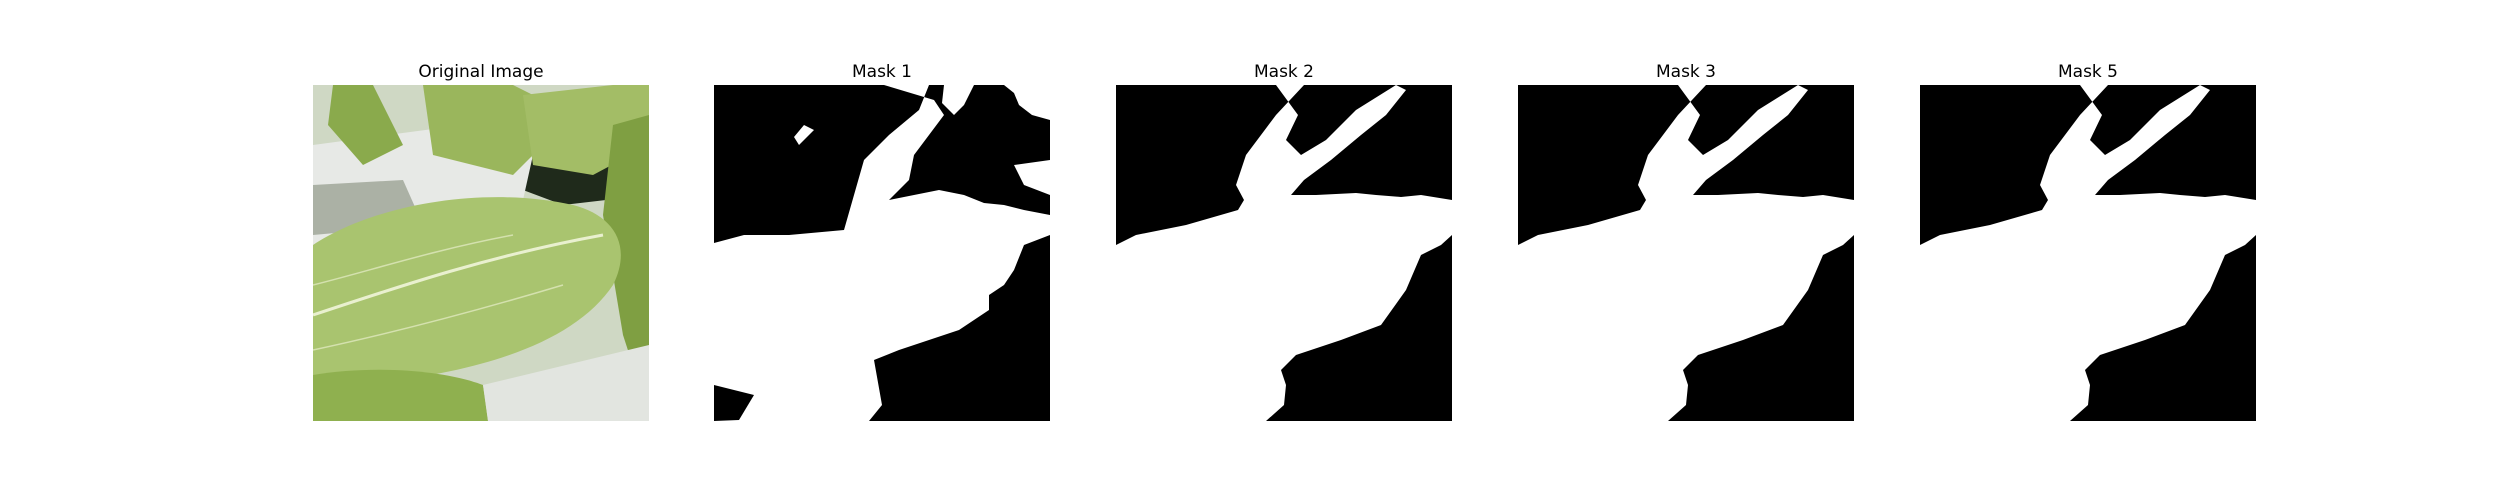 Image resolution: width=2500 pixels, height=500 pixels. I want to click on mask-2-image, so click(1284, 253).